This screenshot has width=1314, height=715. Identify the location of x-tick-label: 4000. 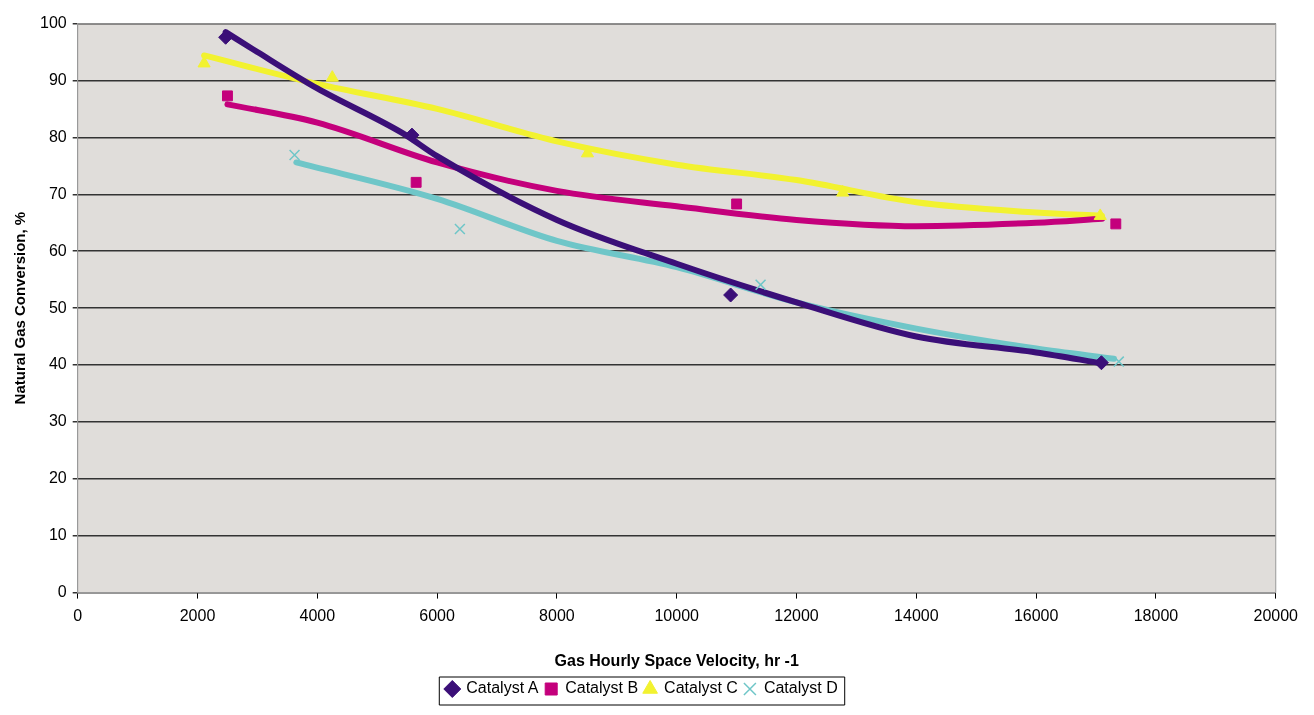
(317, 615).